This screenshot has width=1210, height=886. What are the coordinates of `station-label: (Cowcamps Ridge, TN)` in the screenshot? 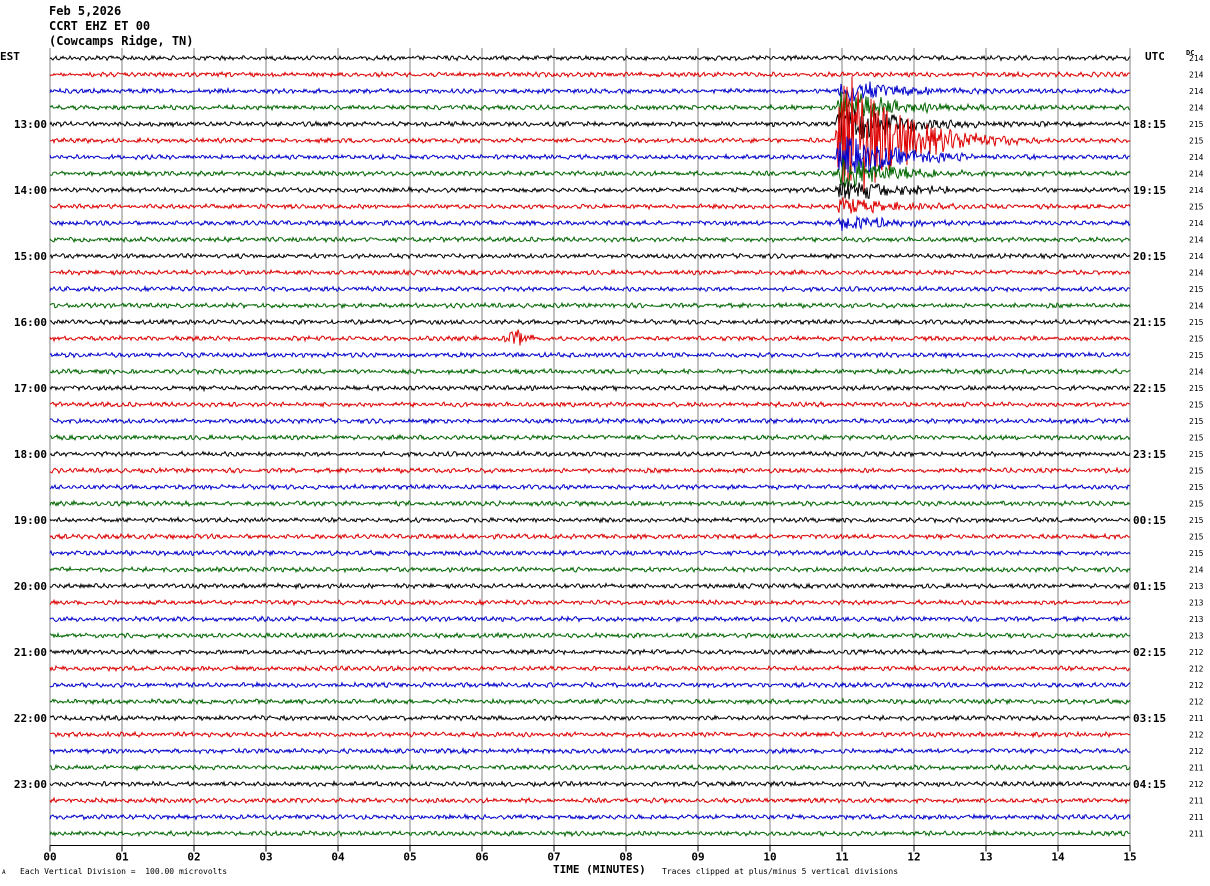 It's located at (121, 41).